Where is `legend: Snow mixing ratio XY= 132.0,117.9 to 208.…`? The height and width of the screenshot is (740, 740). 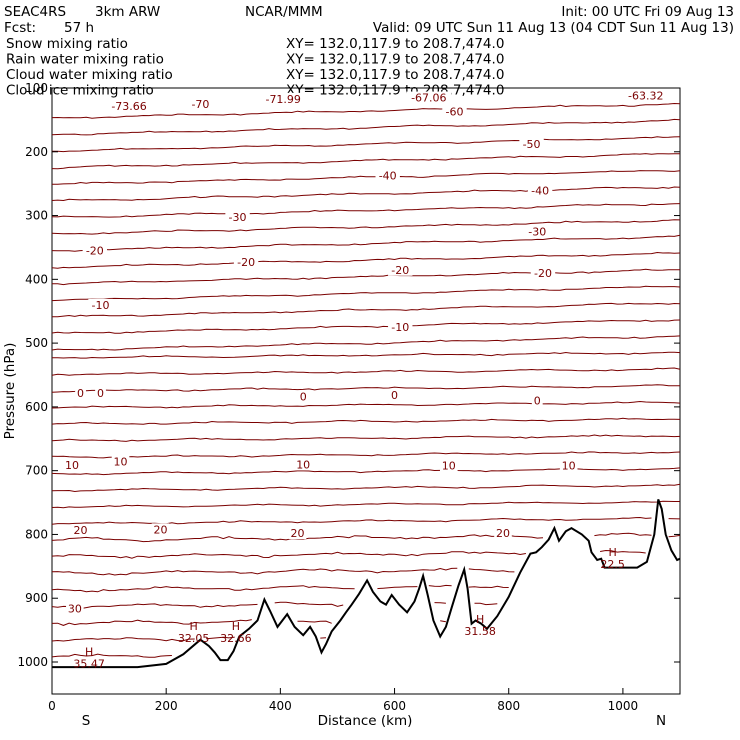
legend: Snow mixing ratio XY= 132.0,117.9 to 208.… is located at coordinates (255, 67).